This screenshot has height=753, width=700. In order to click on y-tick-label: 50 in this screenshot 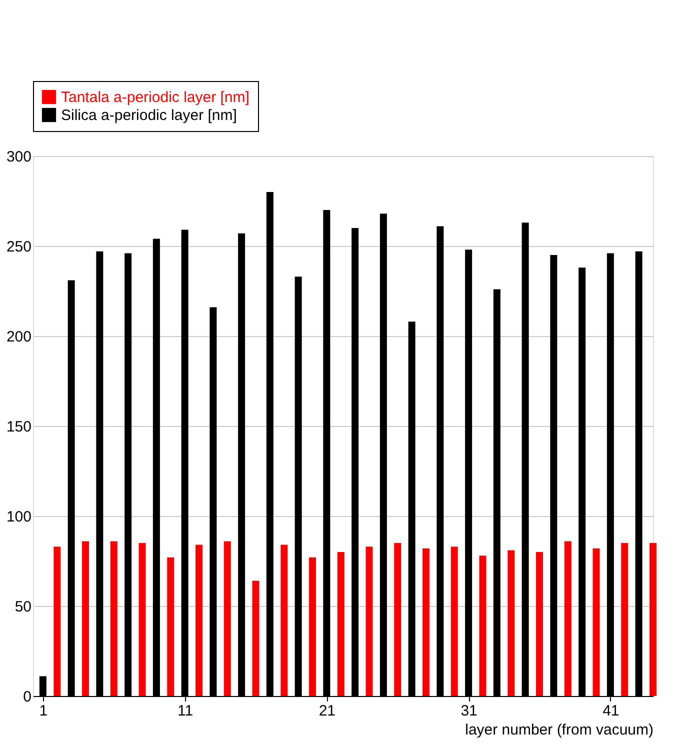, I will do `click(23, 607)`.